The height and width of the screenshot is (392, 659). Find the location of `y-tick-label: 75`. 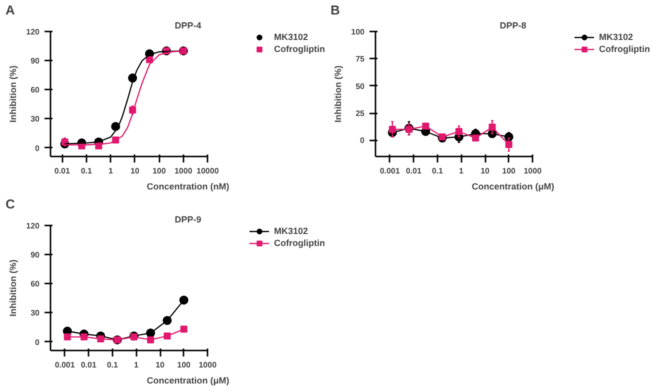

y-tick-label: 75 is located at coordinates (361, 59).